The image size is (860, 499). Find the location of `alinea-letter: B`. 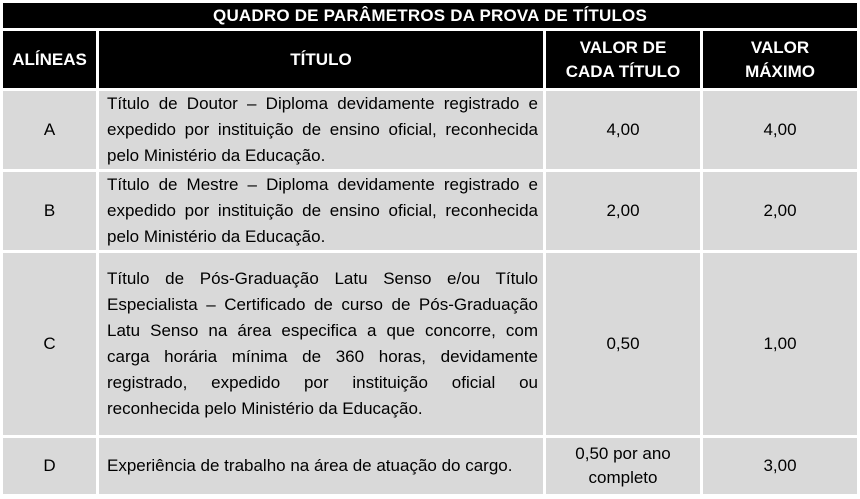

alinea-letter: B is located at coordinates (49, 211).